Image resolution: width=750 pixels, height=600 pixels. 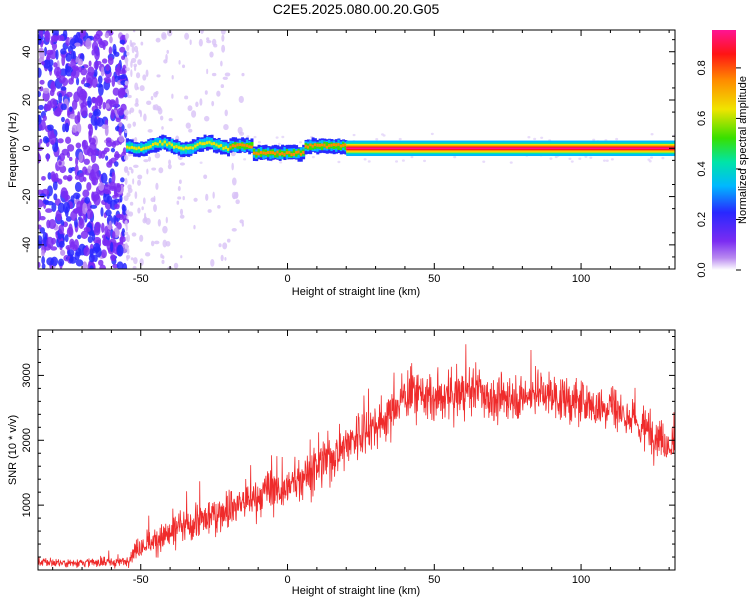 I want to click on x-tick-label: 50, so click(x=434, y=580).